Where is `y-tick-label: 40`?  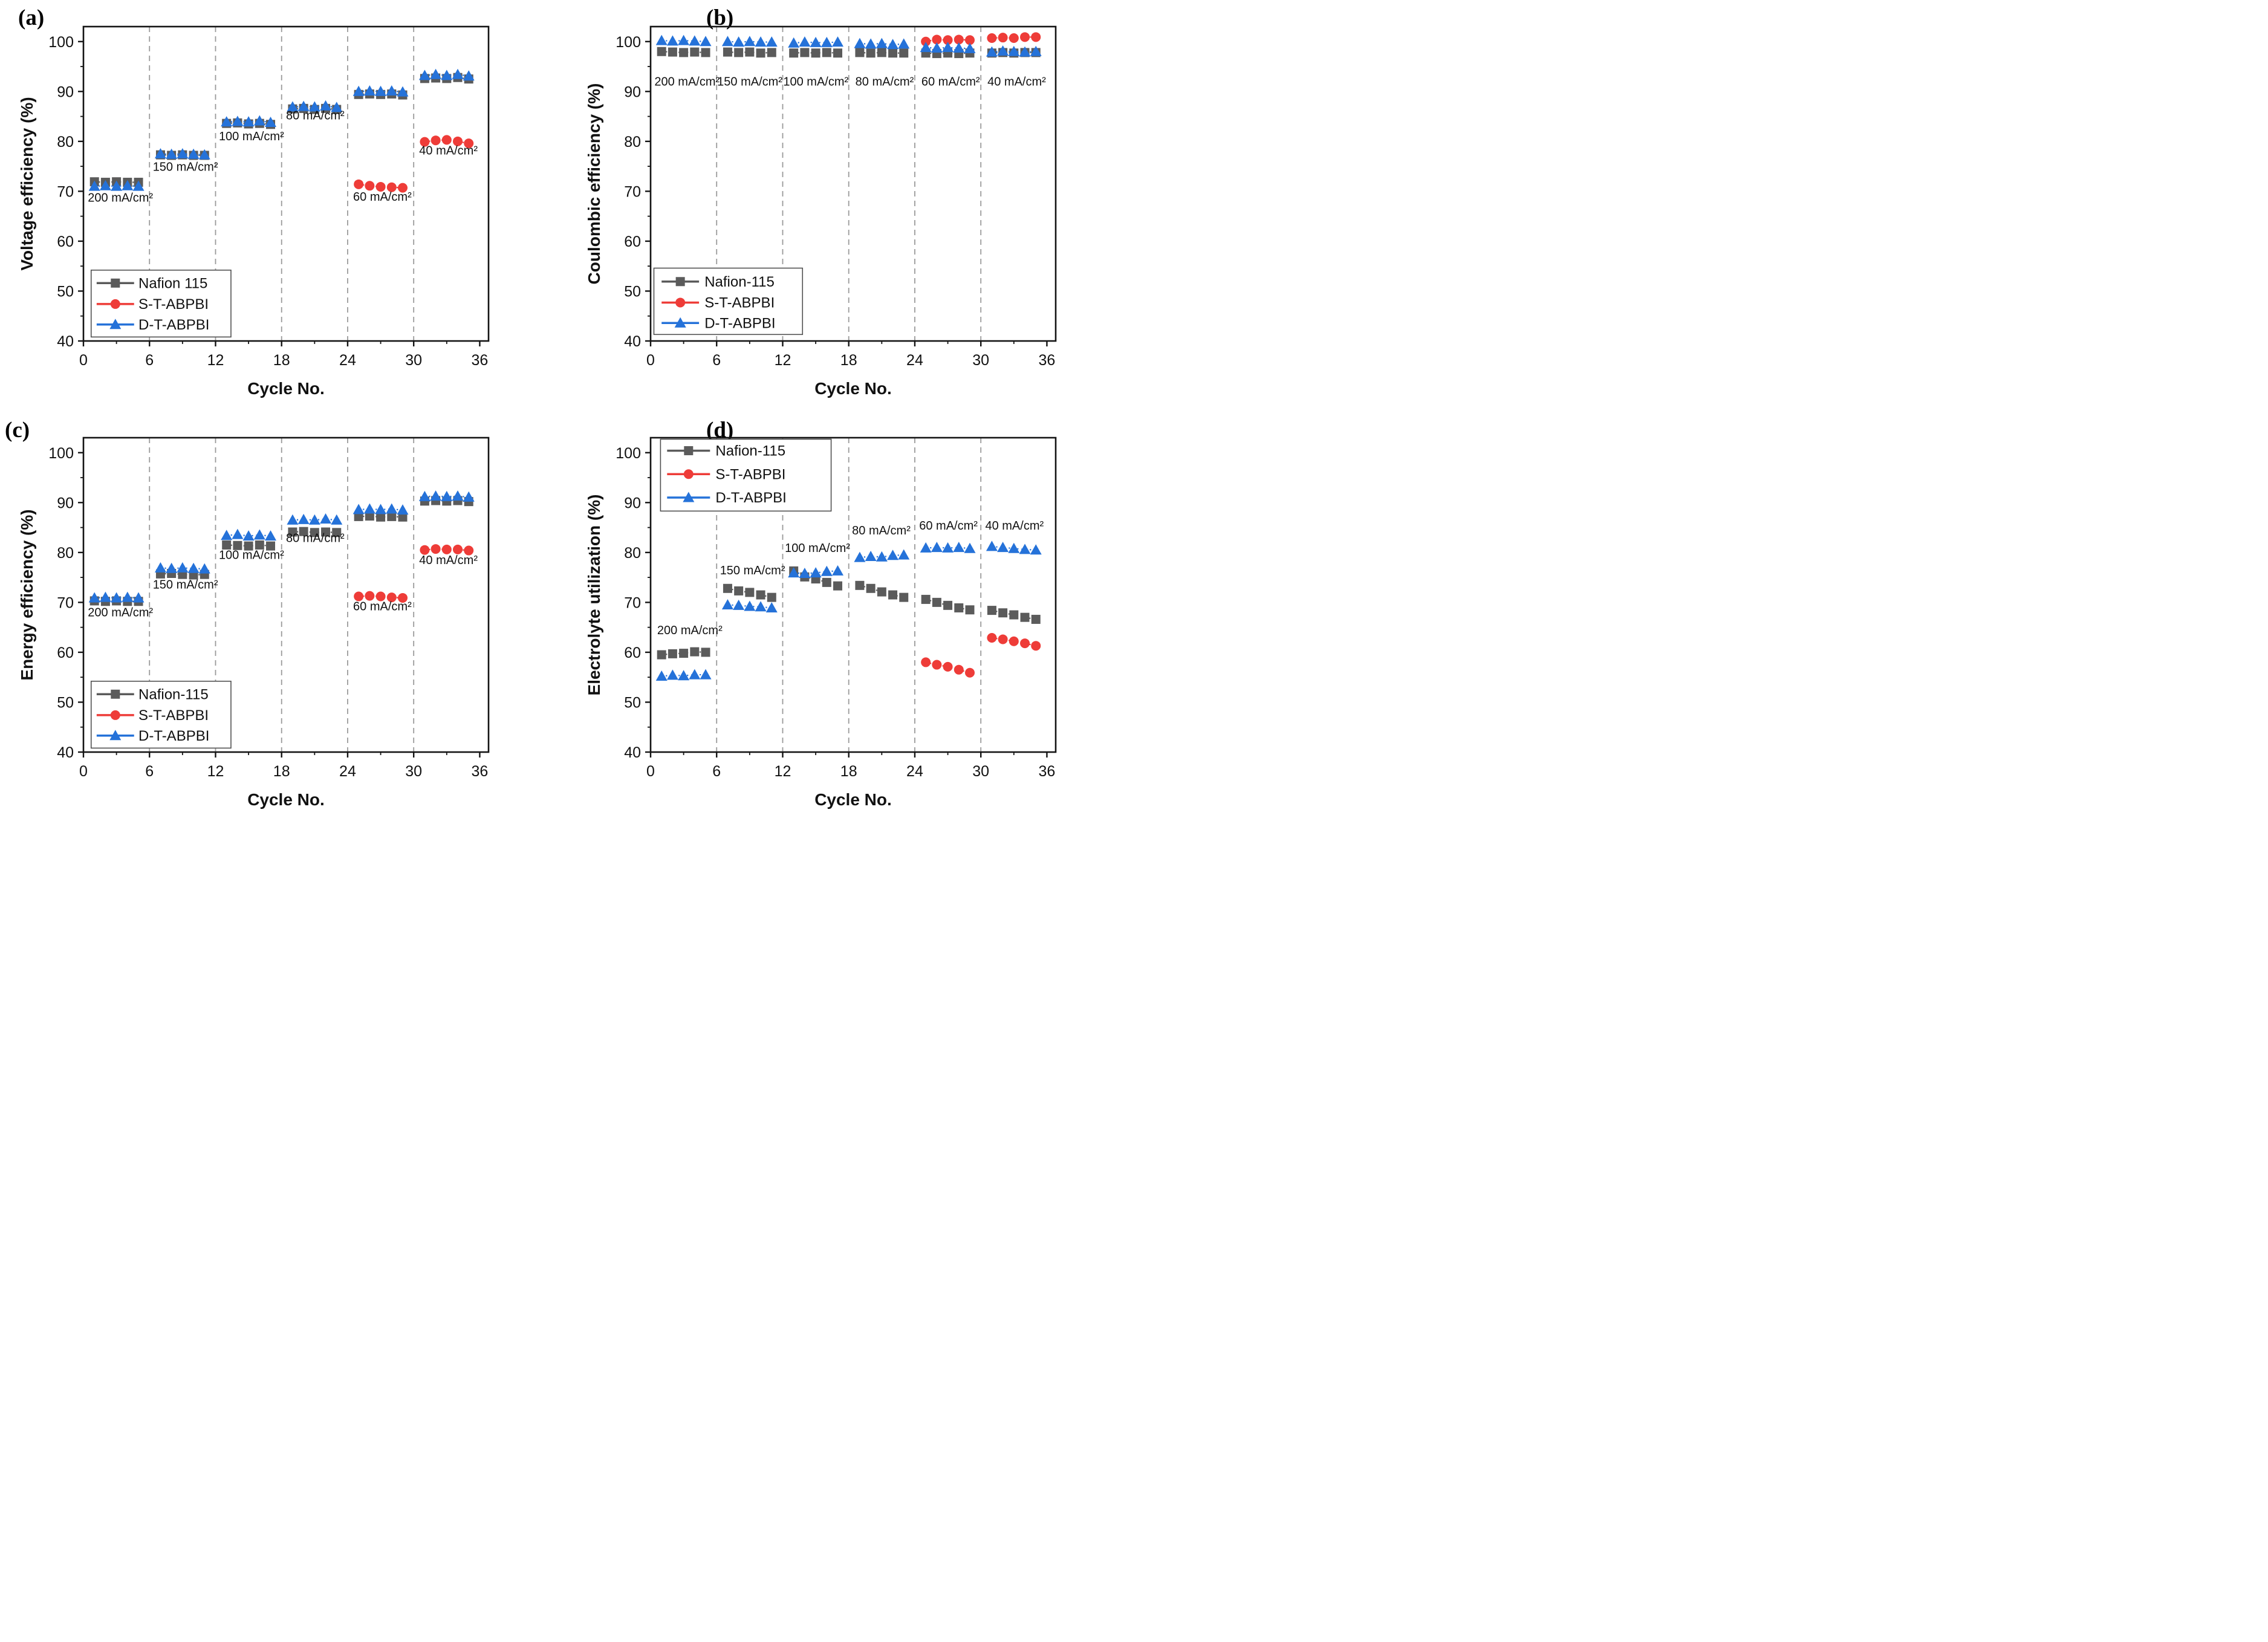
y-tick-label: 40 is located at coordinates (633, 752).